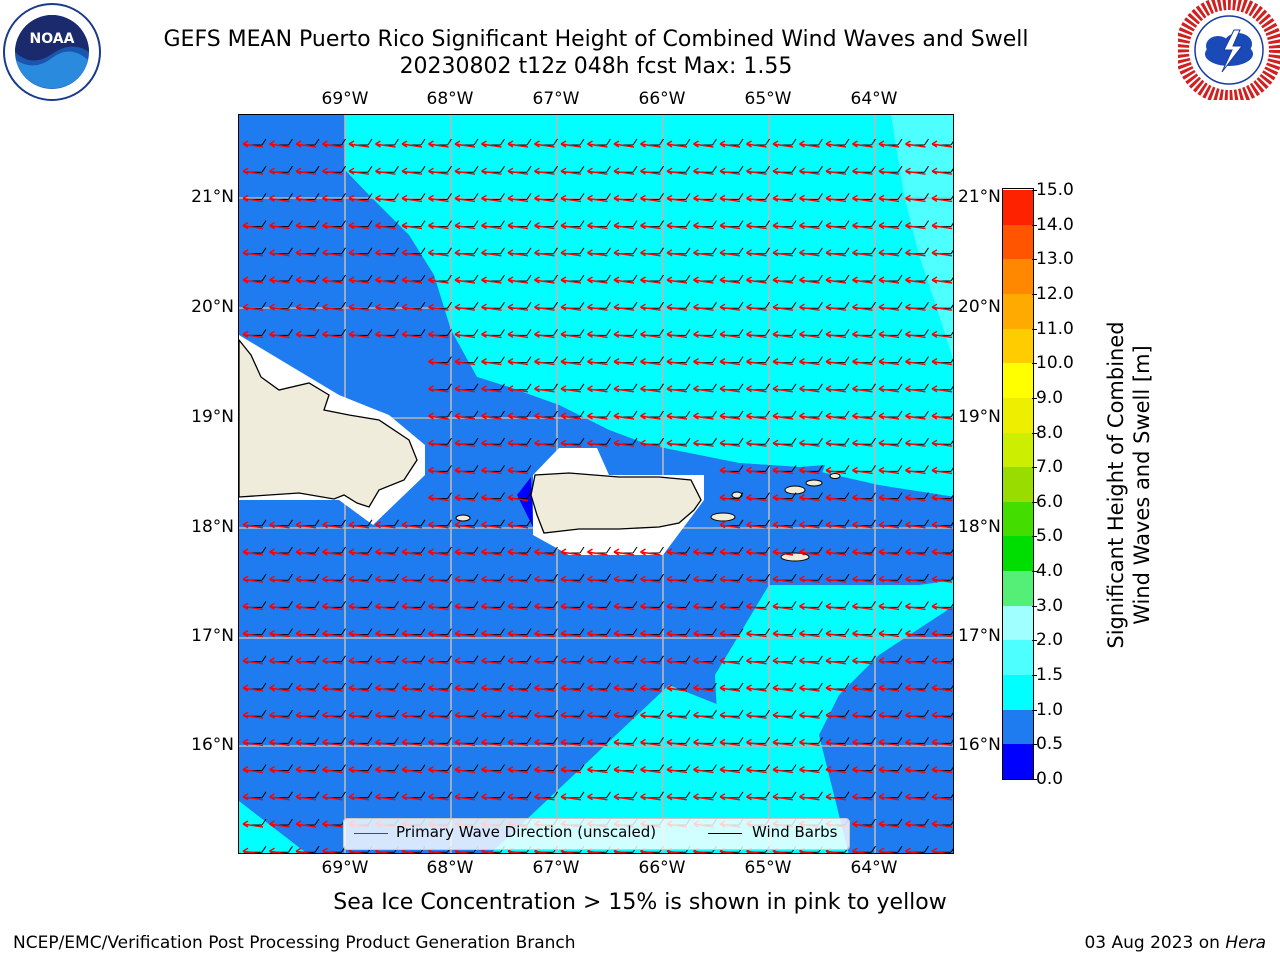  What do you see at coordinates (874, 868) in the screenshot?
I see `lon-tick-bottom: 64°W` at bounding box center [874, 868].